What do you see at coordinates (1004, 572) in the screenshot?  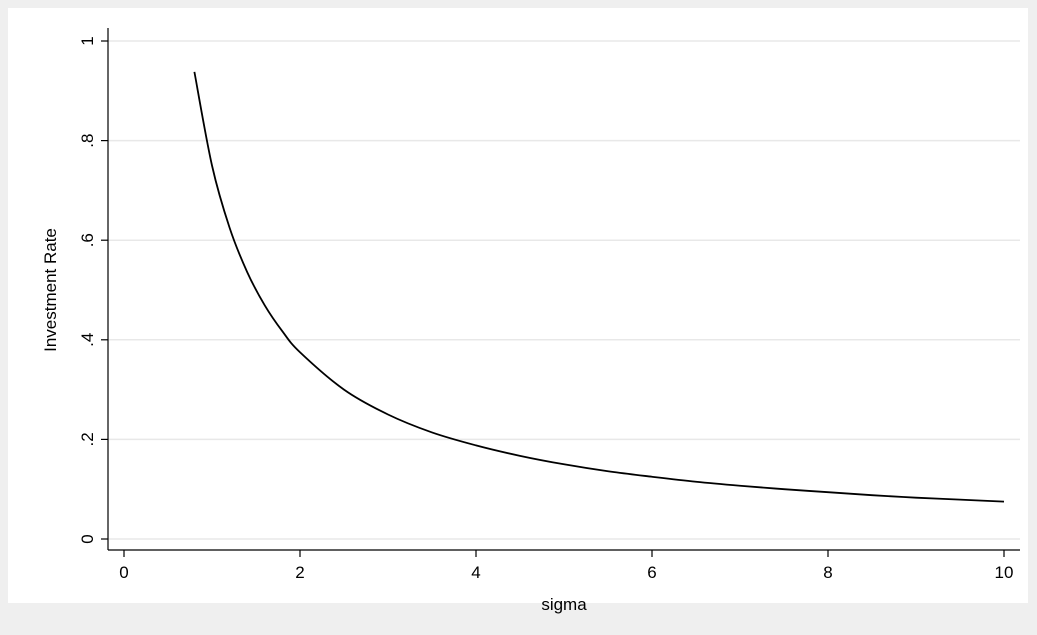 I see `x-tick-label: 10` at bounding box center [1004, 572].